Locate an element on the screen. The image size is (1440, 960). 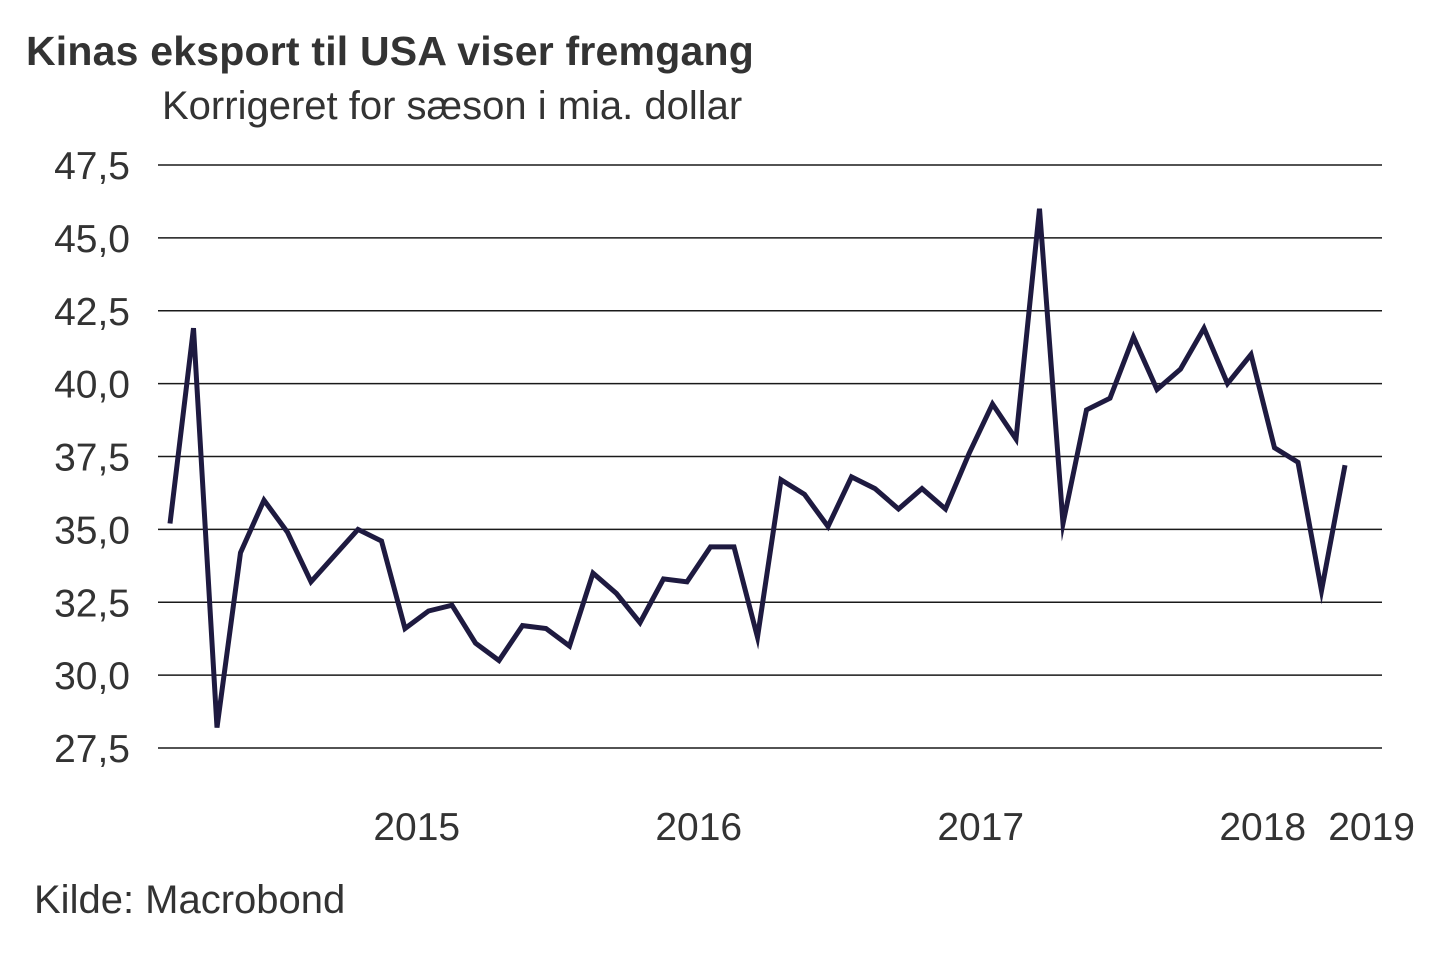
y-tick-label: 40,0 is located at coordinates (92, 385).